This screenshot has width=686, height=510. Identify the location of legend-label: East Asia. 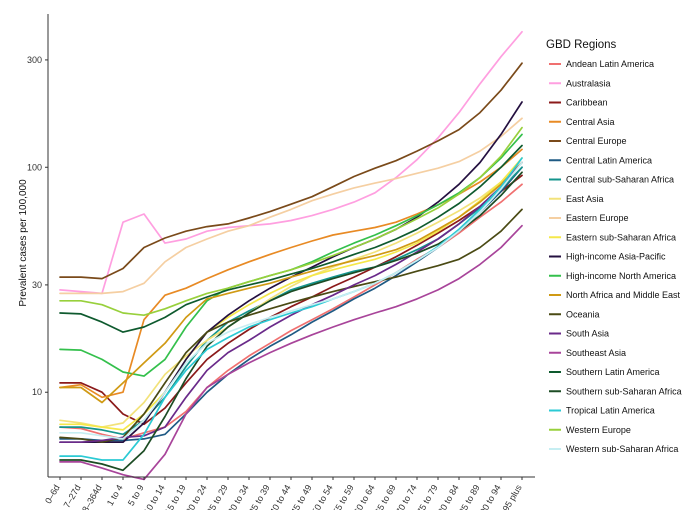
(585, 199).